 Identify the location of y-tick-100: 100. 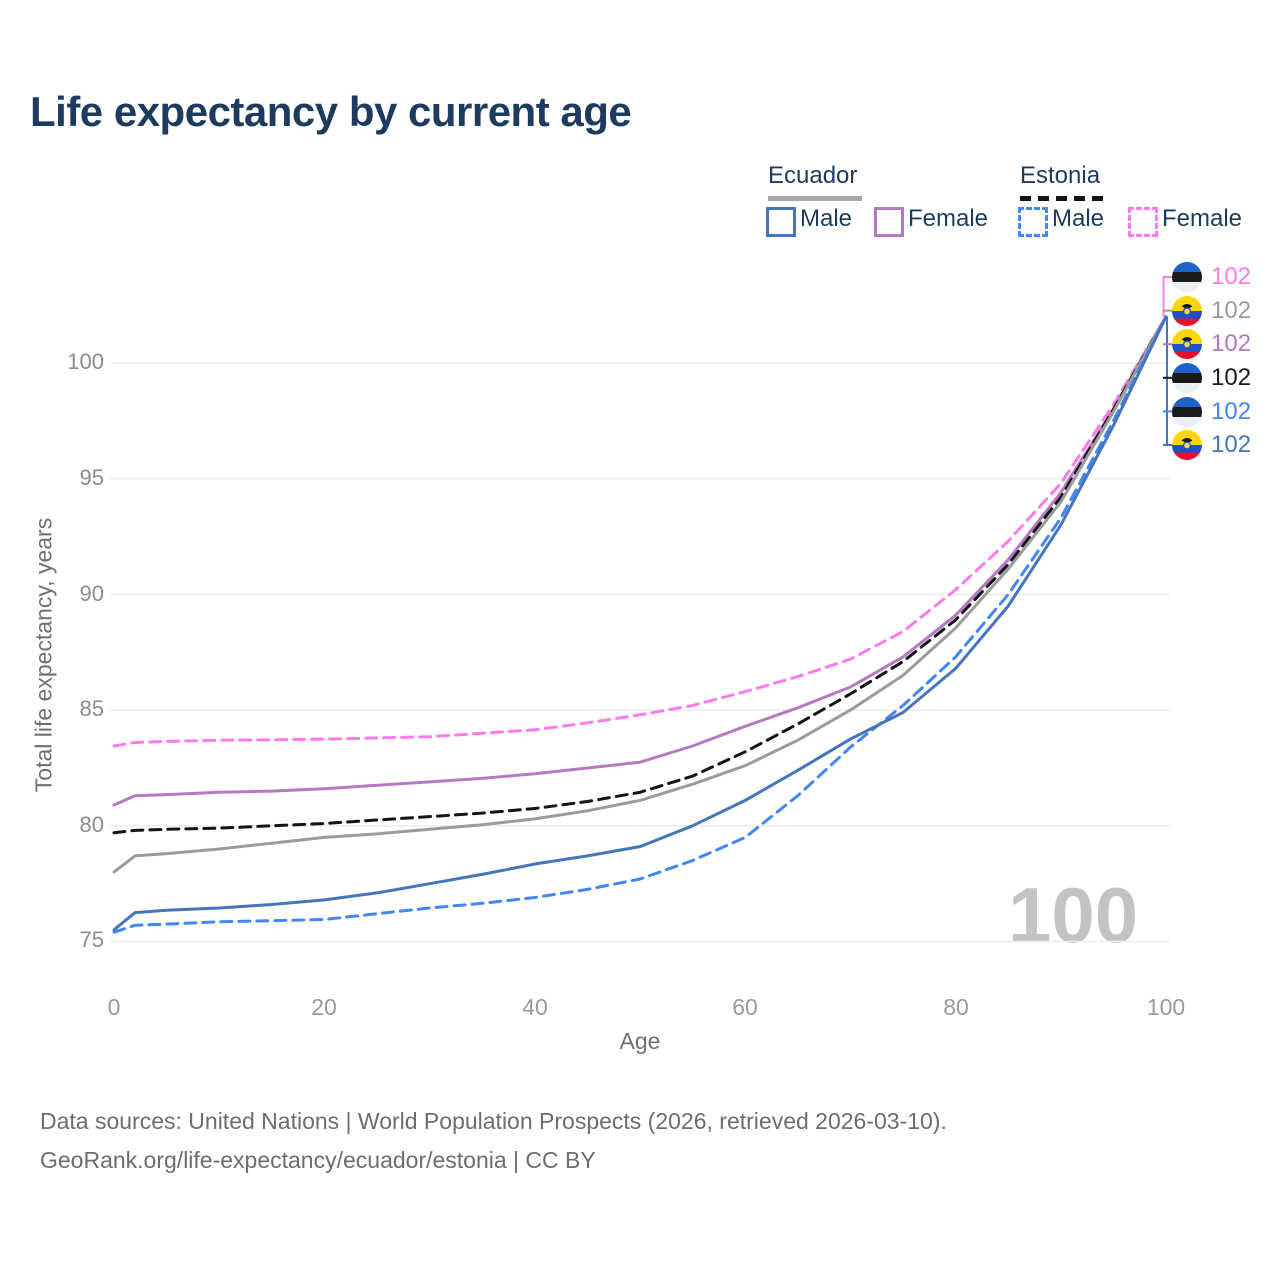
(85, 361).